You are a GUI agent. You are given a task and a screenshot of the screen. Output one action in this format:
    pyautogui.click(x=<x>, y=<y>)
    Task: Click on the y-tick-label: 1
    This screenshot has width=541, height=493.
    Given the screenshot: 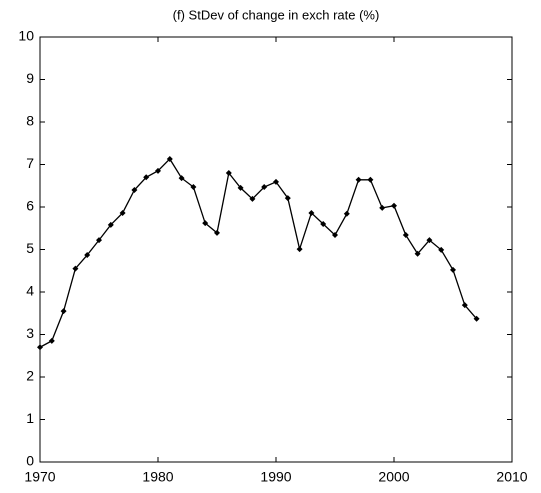 What is the action you would take?
    pyautogui.click(x=30, y=418)
    